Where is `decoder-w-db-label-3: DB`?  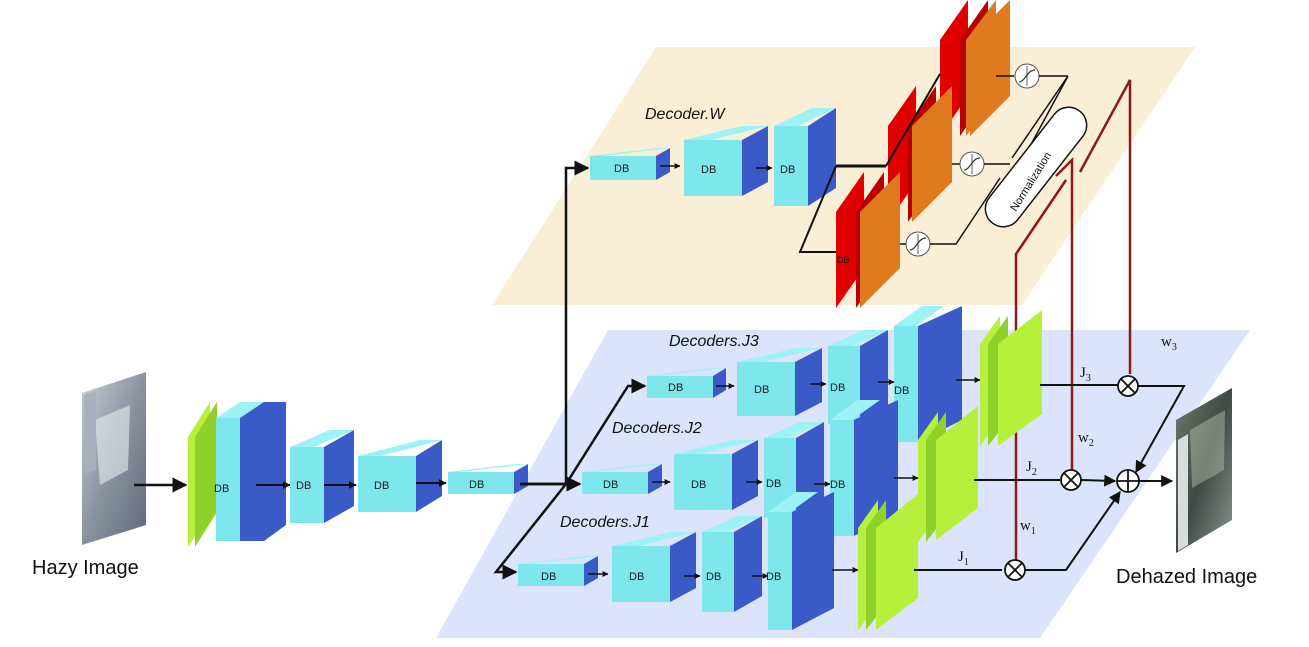 decoder-w-db-label-3: DB is located at coordinates (787, 170).